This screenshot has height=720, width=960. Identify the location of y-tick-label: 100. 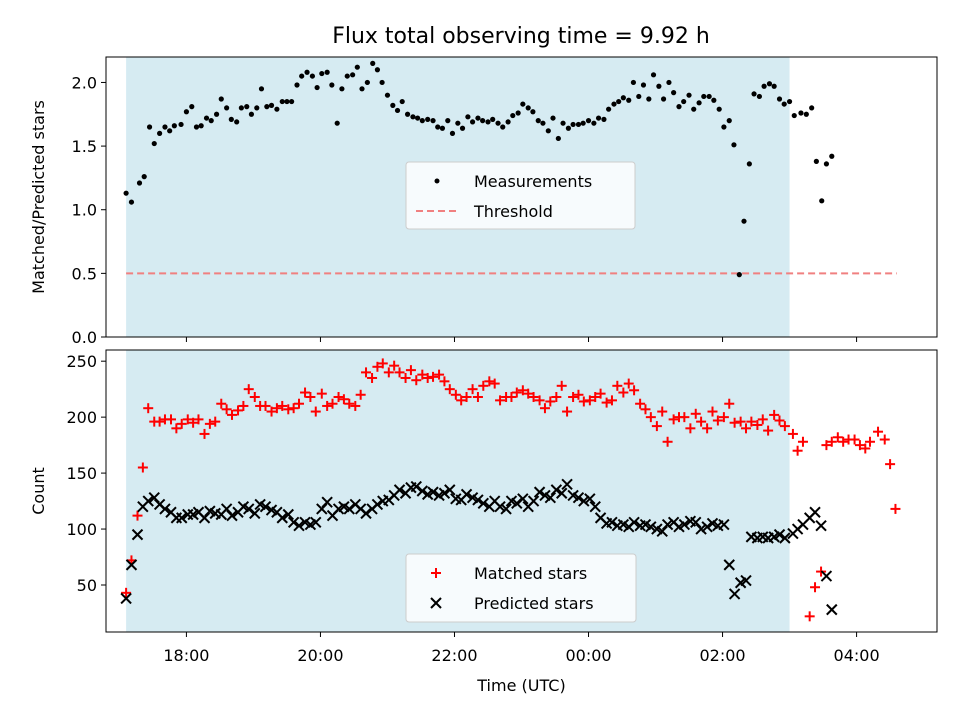
(81, 529).